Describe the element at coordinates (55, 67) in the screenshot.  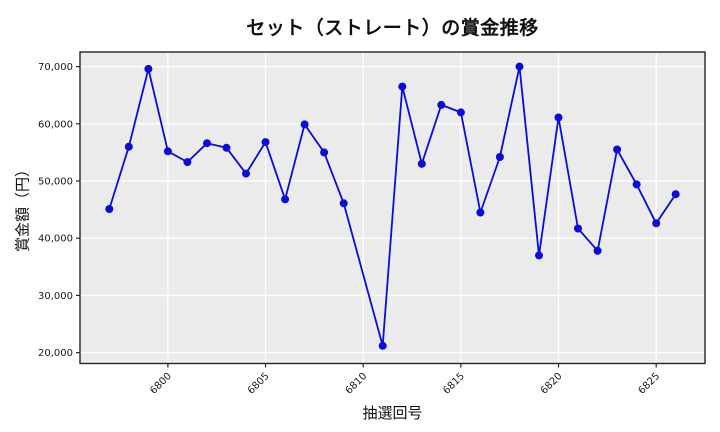
I see `y-tick-label: 70,000` at that location.